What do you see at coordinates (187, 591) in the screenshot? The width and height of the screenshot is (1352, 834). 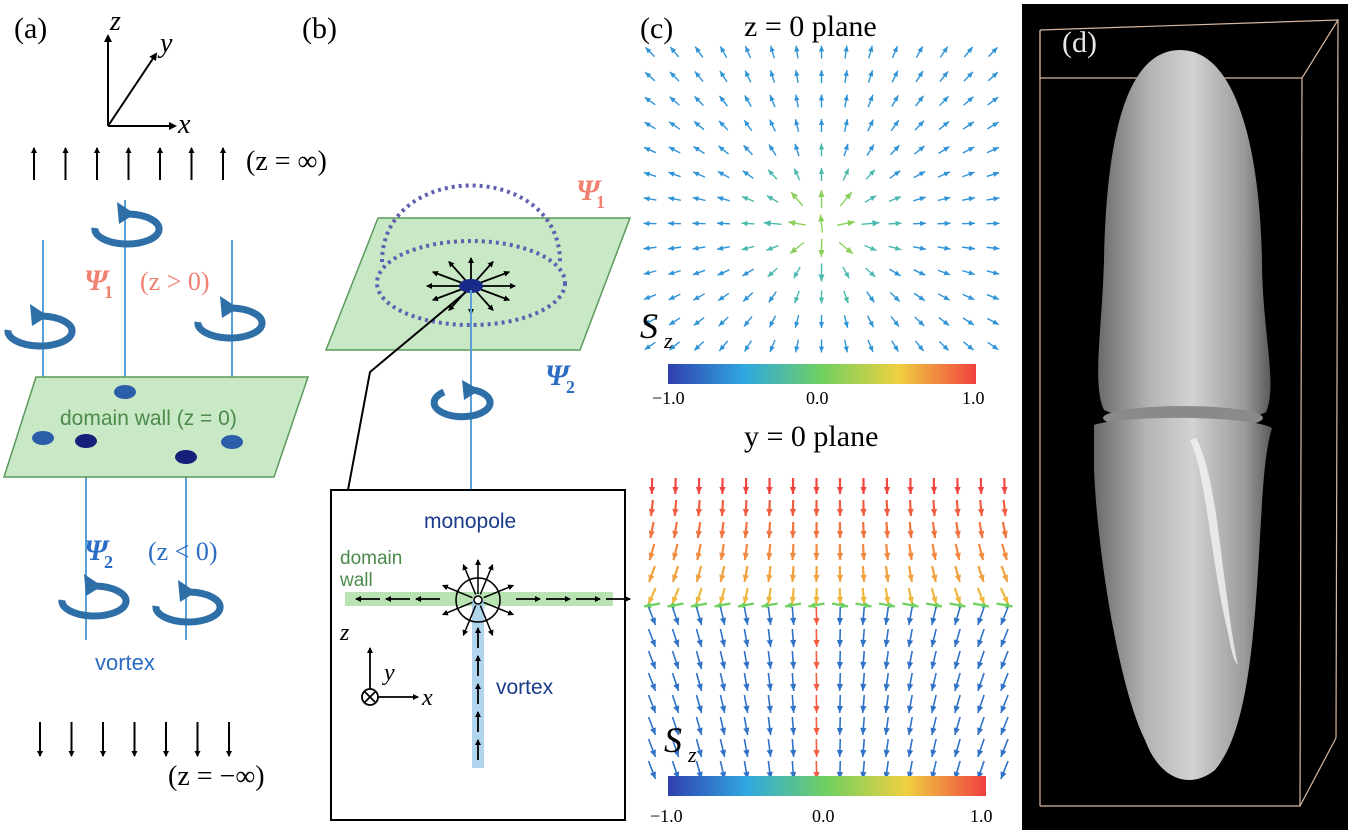 I see `circulation-arrowhead` at bounding box center [187, 591].